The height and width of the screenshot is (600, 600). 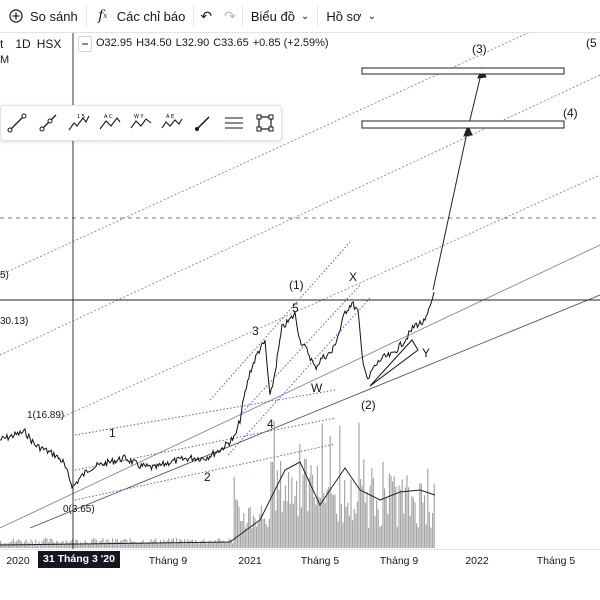 I want to click on wave-label: 3, so click(x=255, y=331).